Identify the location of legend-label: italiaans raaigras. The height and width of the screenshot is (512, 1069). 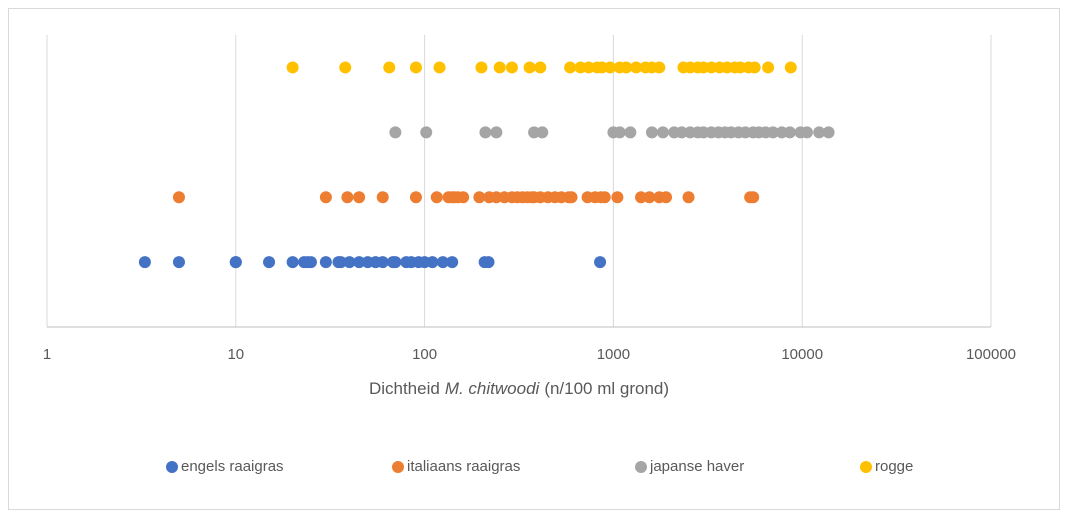
(463, 466).